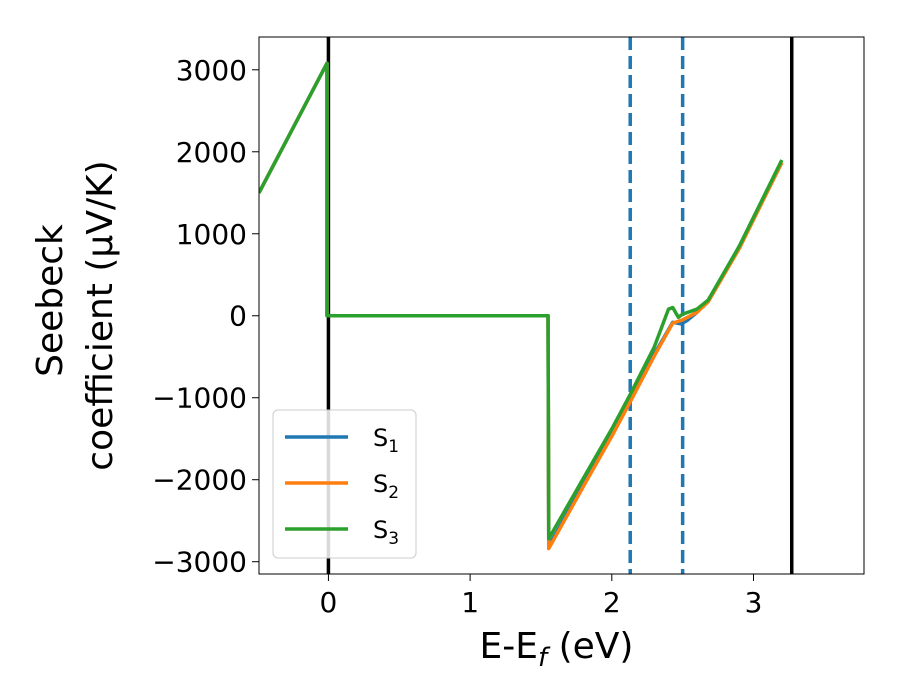 The height and width of the screenshot is (700, 900). Describe the element at coordinates (211, 70) in the screenshot. I see `y-tick-label: 3000` at that location.